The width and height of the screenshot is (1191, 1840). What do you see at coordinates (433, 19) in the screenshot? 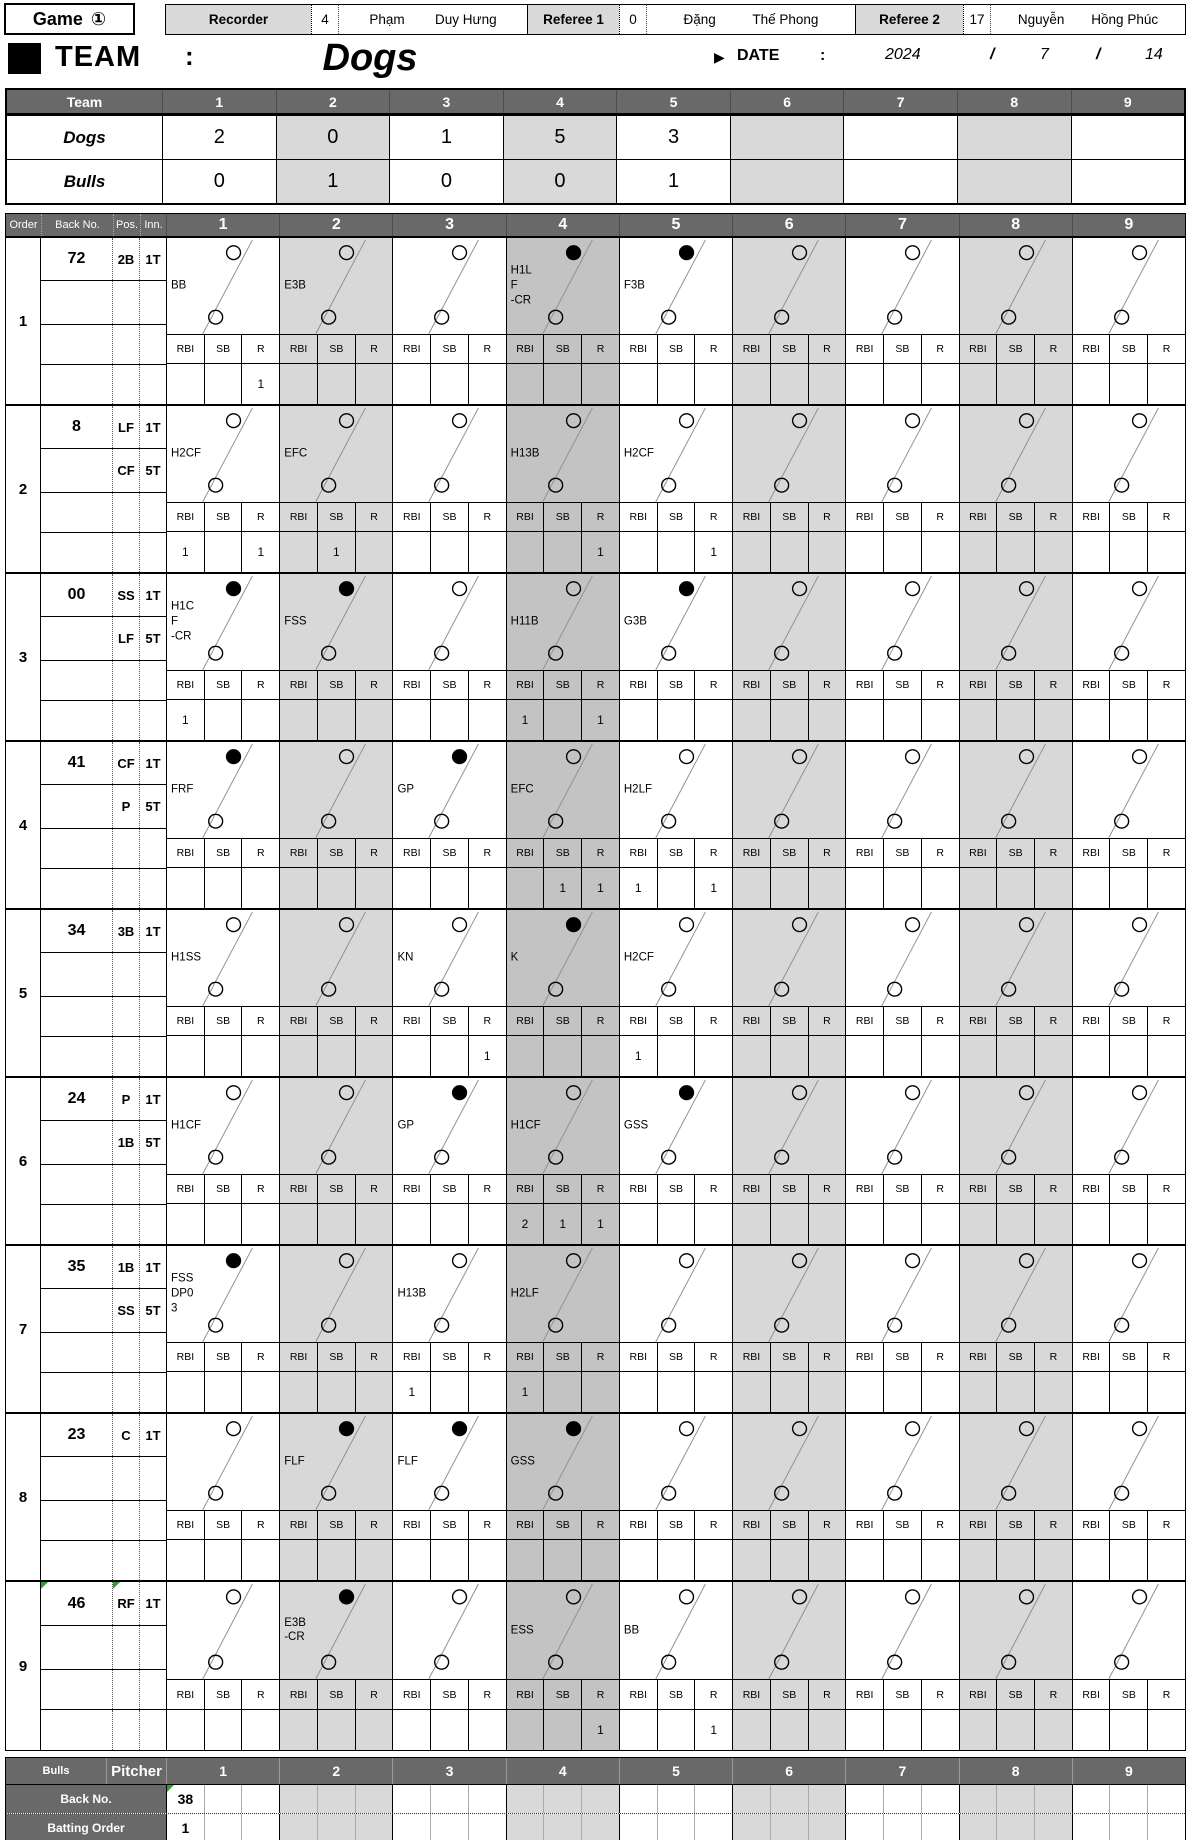
I see `official-name: Phạm Duy Hưng` at bounding box center [433, 19].